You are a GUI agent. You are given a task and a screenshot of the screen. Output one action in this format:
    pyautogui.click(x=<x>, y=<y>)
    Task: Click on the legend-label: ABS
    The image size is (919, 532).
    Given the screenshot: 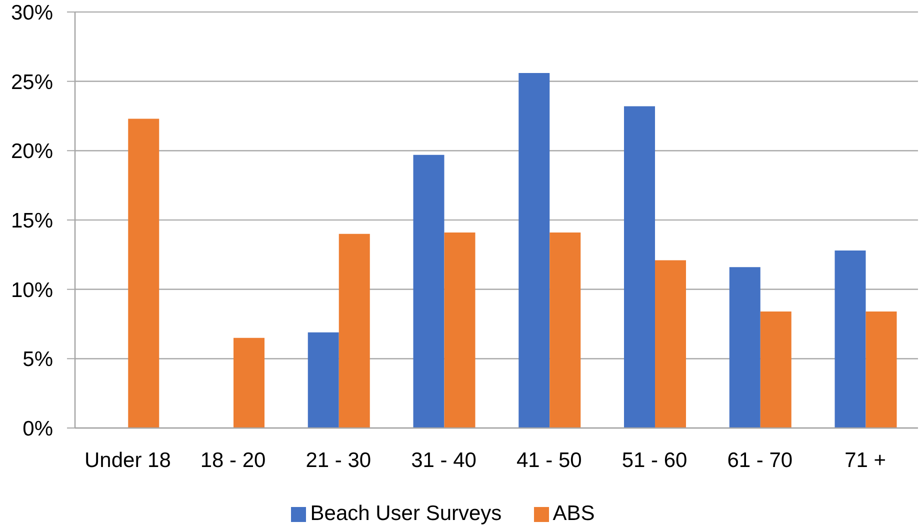 What is the action you would take?
    pyautogui.click(x=573, y=513)
    